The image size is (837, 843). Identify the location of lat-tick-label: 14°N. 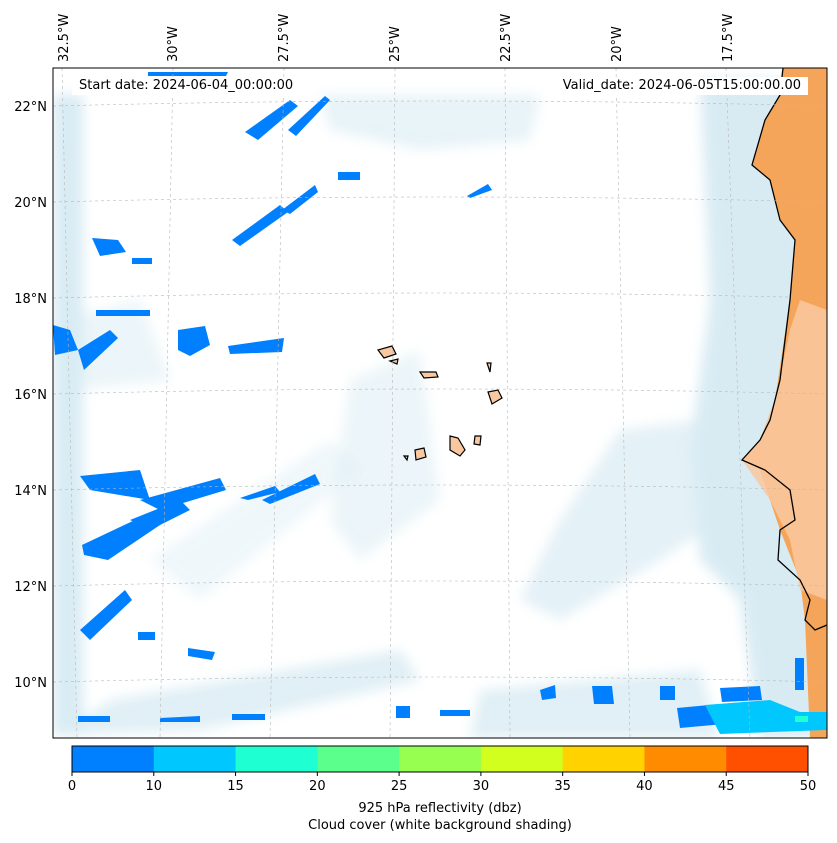
(30, 491).